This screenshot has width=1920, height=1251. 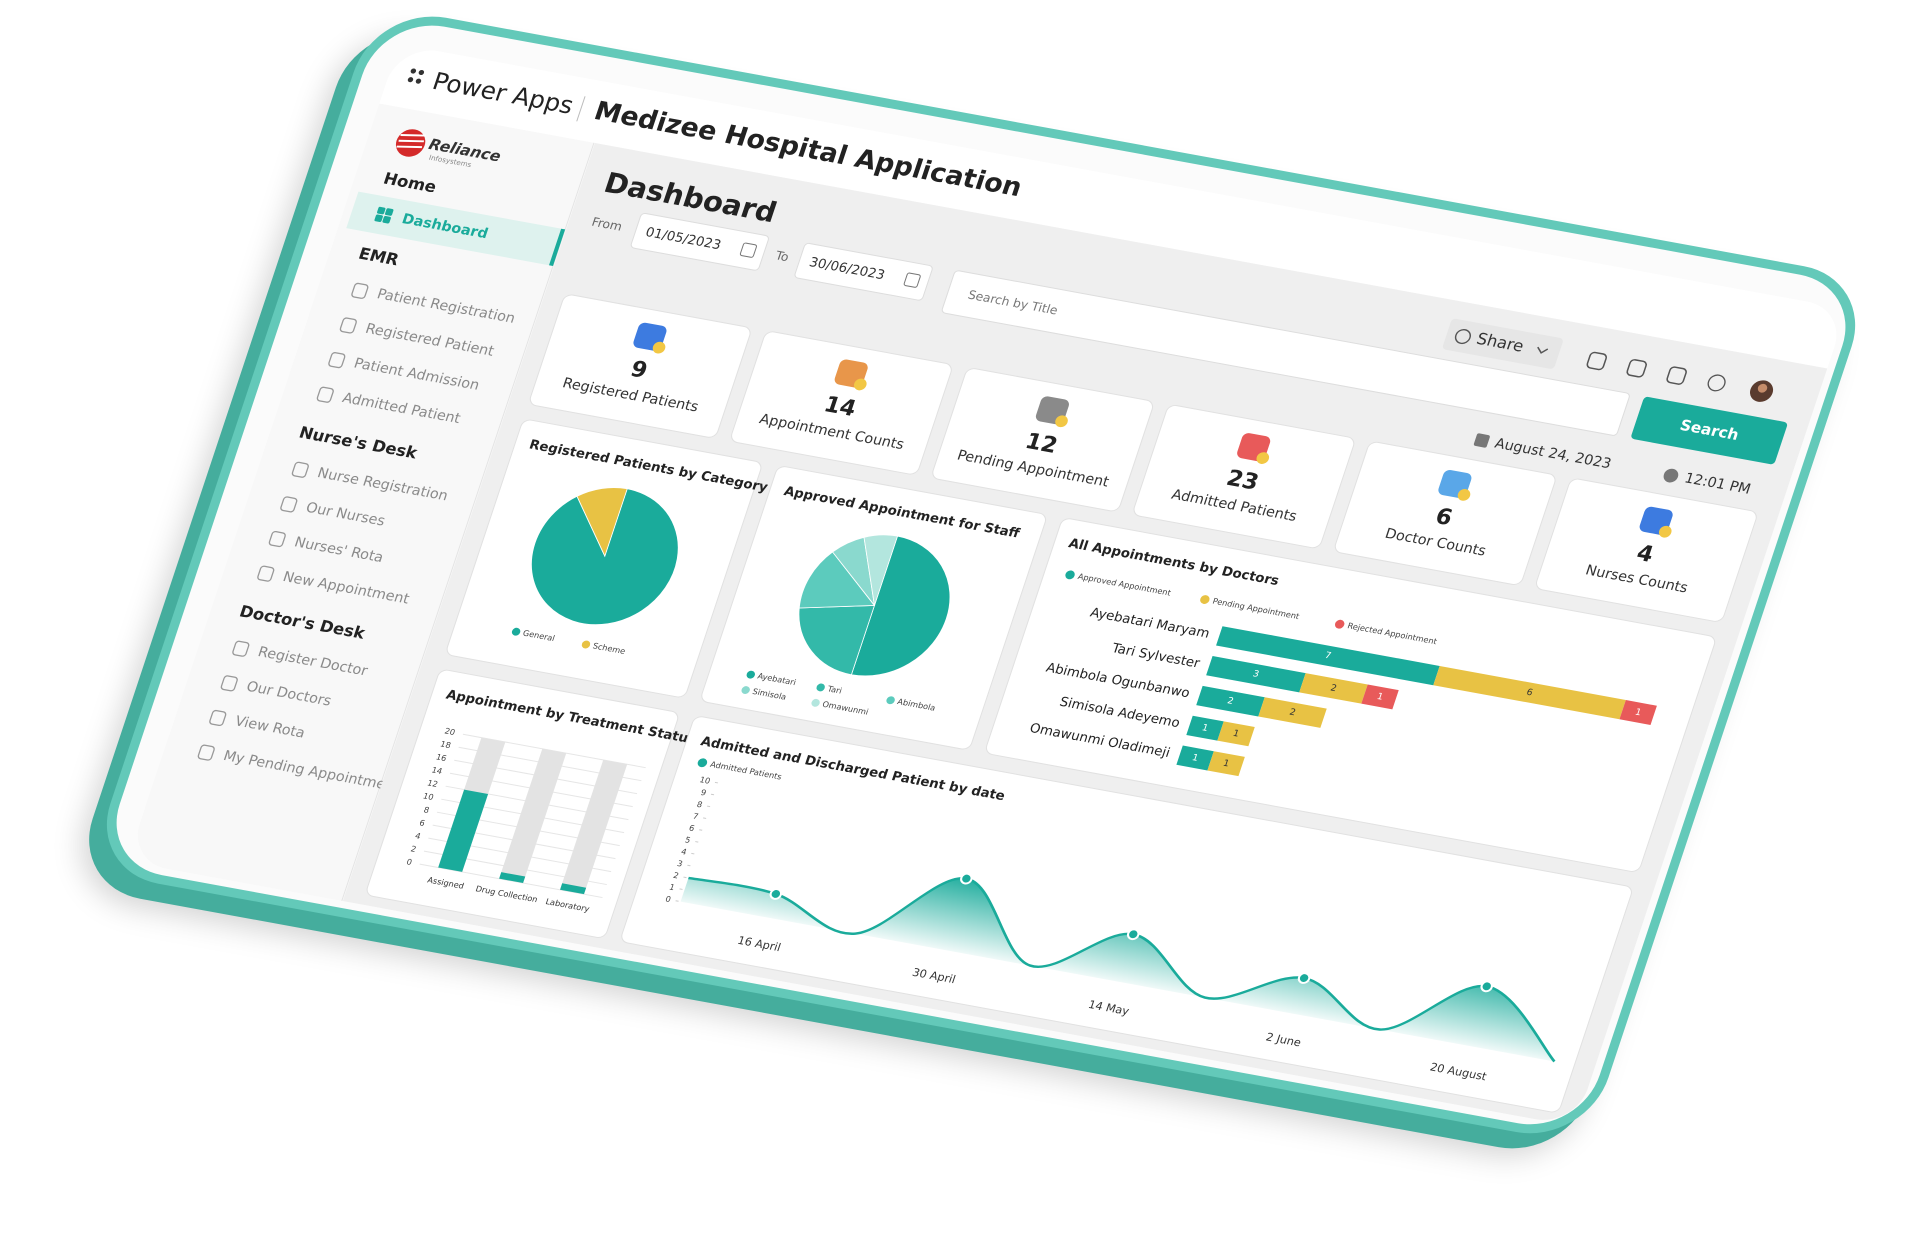 I want to click on area-fill, so click(x=1117, y=969).